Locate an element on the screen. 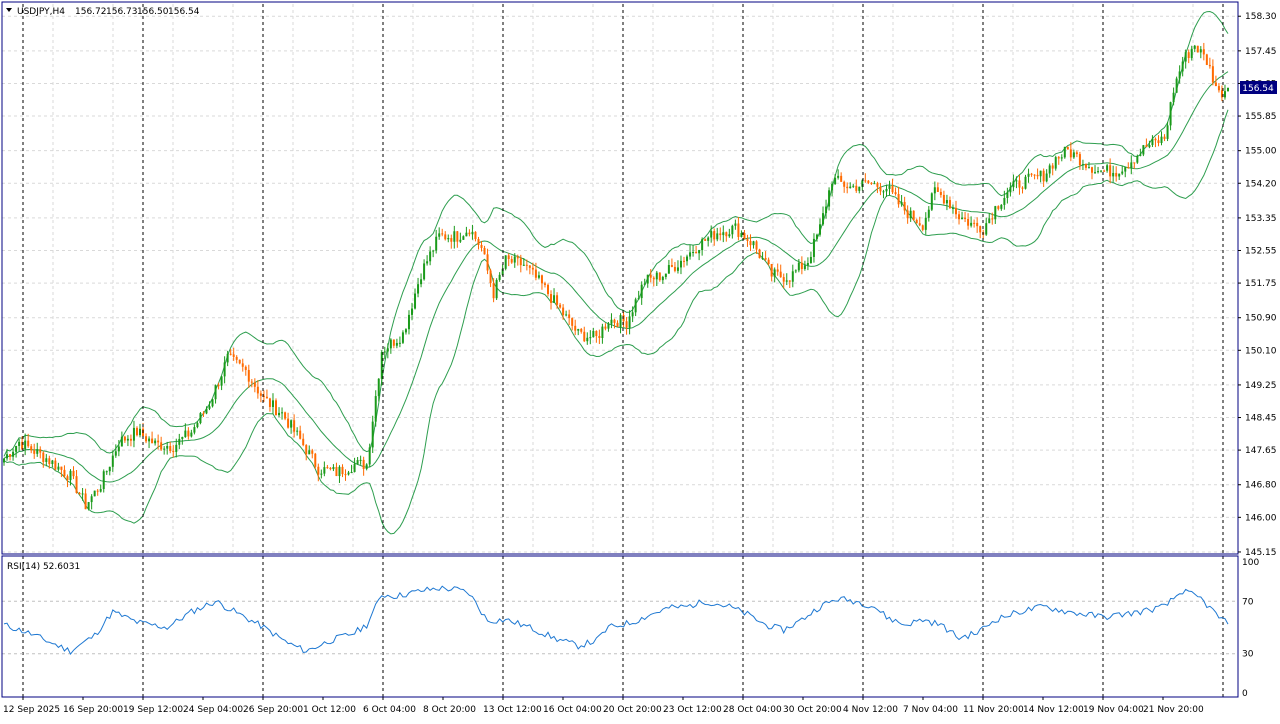 The height and width of the screenshot is (724, 1280). time-tick-label: 19 Sep 12:00 is located at coordinates (153, 710).